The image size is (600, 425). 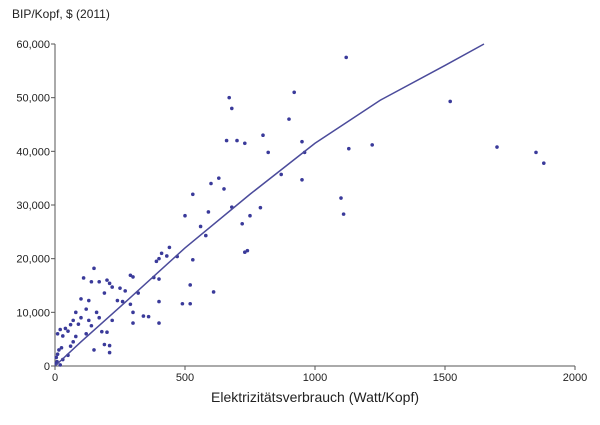 What do you see at coordinates (47, 367) in the screenshot?
I see `y-tick-label: 0` at bounding box center [47, 367].